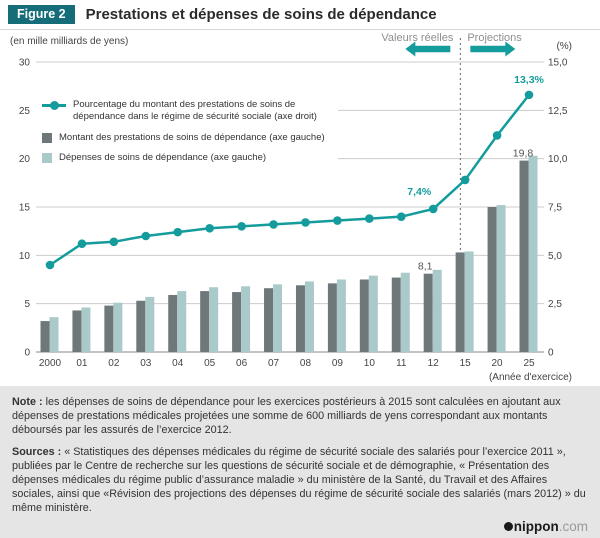 The height and width of the screenshot is (538, 600). What do you see at coordinates (27, 304) in the screenshot?
I see `left-tick-label: 5` at bounding box center [27, 304].